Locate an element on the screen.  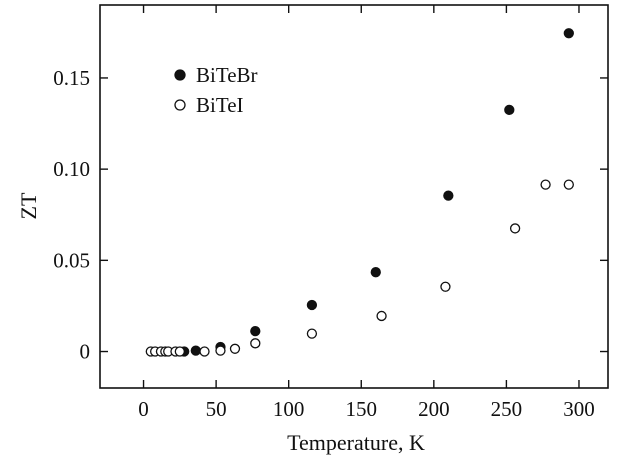
legend-marker-bitei is located at coordinates (180, 105).